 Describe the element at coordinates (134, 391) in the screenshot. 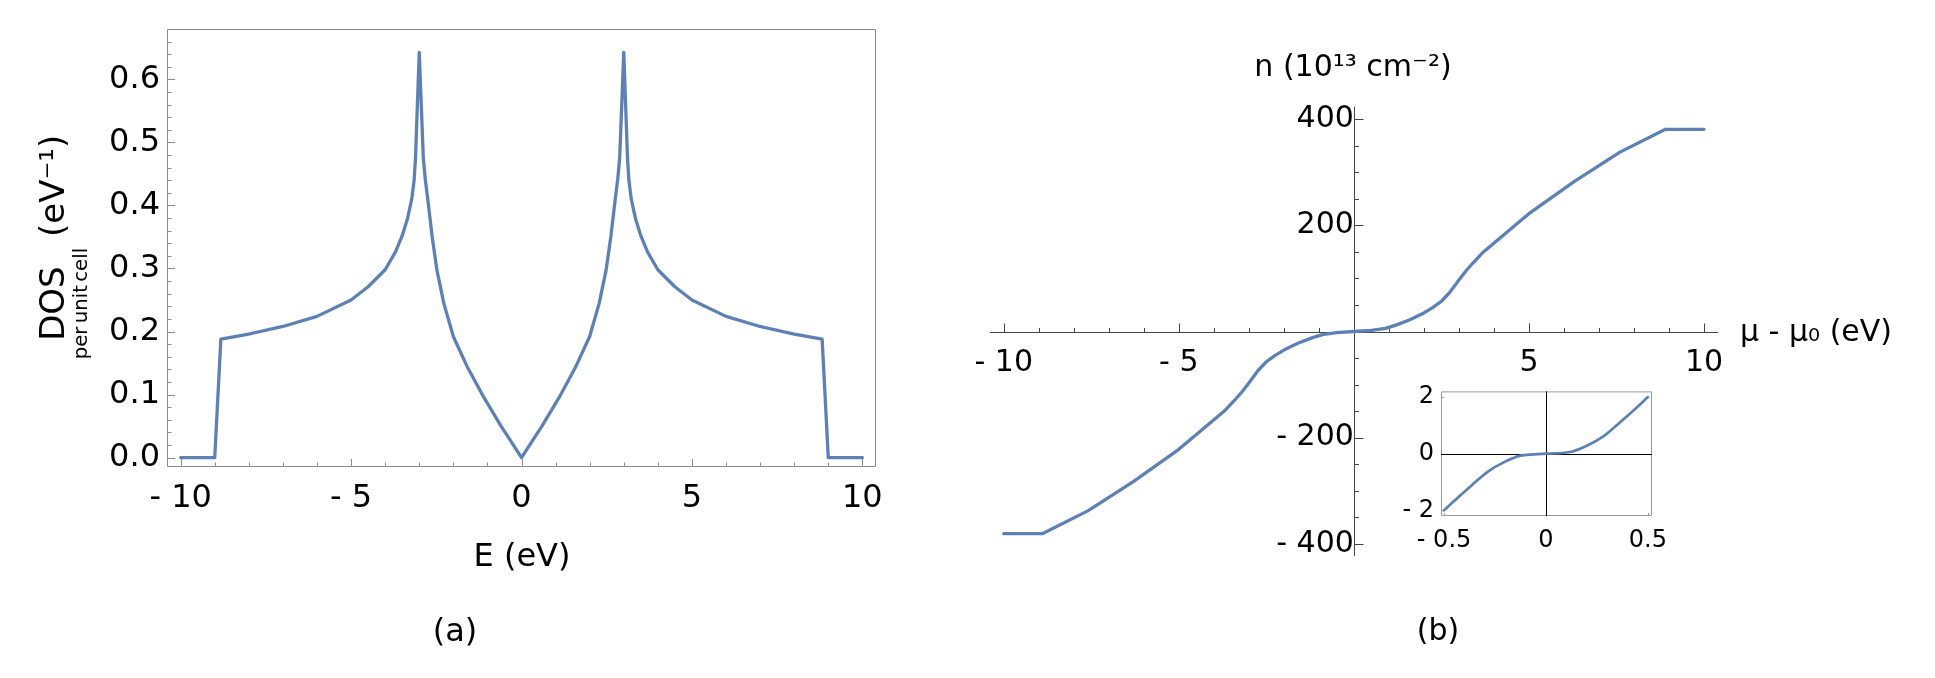

I see `y-tick-label: 0.1` at that location.